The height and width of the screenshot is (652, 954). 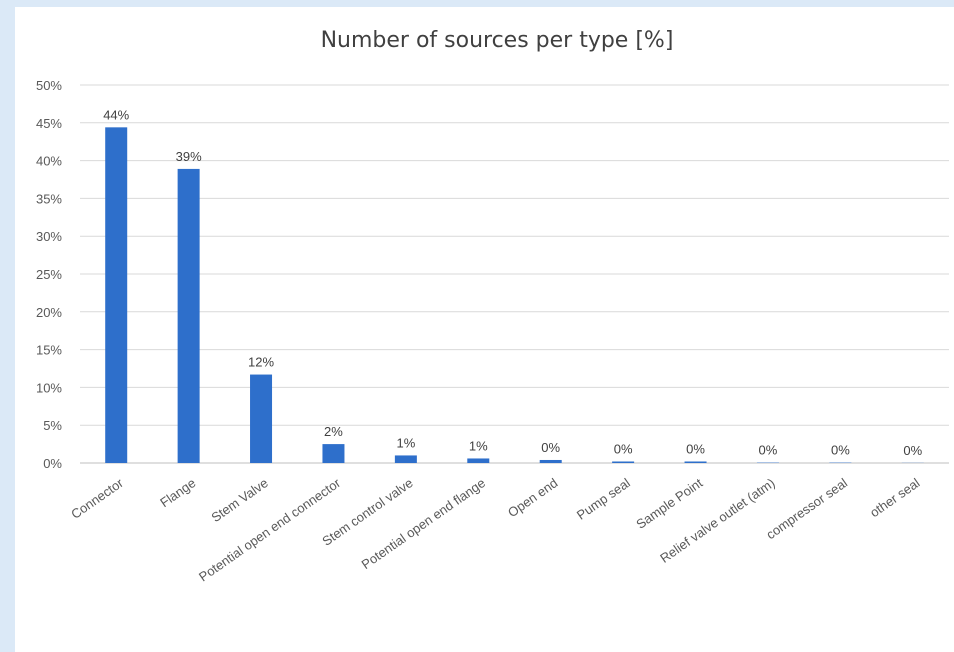 I want to click on data-label: 12%, so click(x=261, y=362).